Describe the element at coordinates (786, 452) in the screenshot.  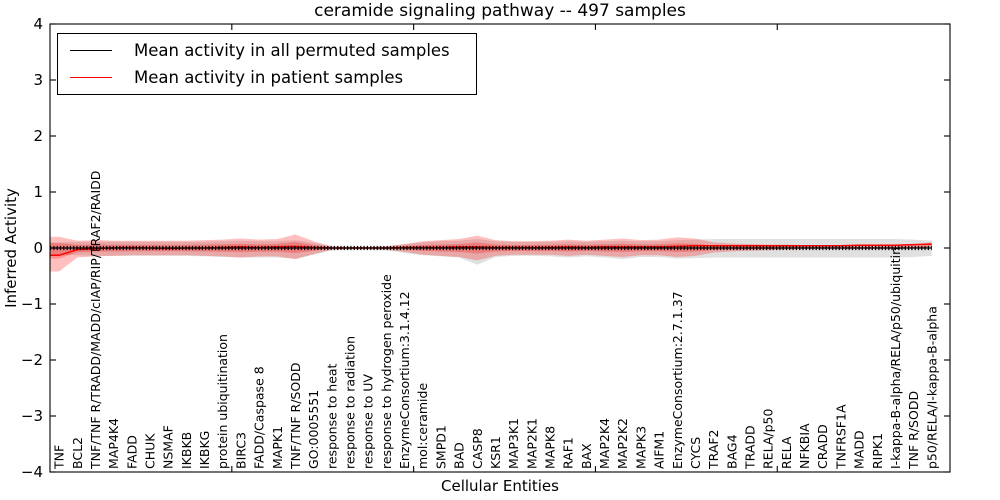
I see `x-tick-label: RELA` at that location.